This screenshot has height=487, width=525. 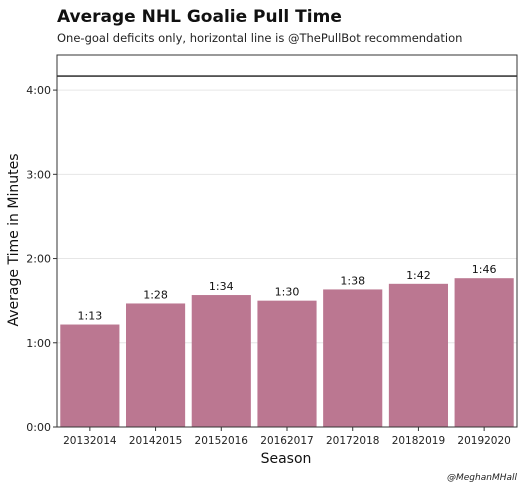 What do you see at coordinates (90, 316) in the screenshot?
I see `data-label: 1:13` at bounding box center [90, 316].